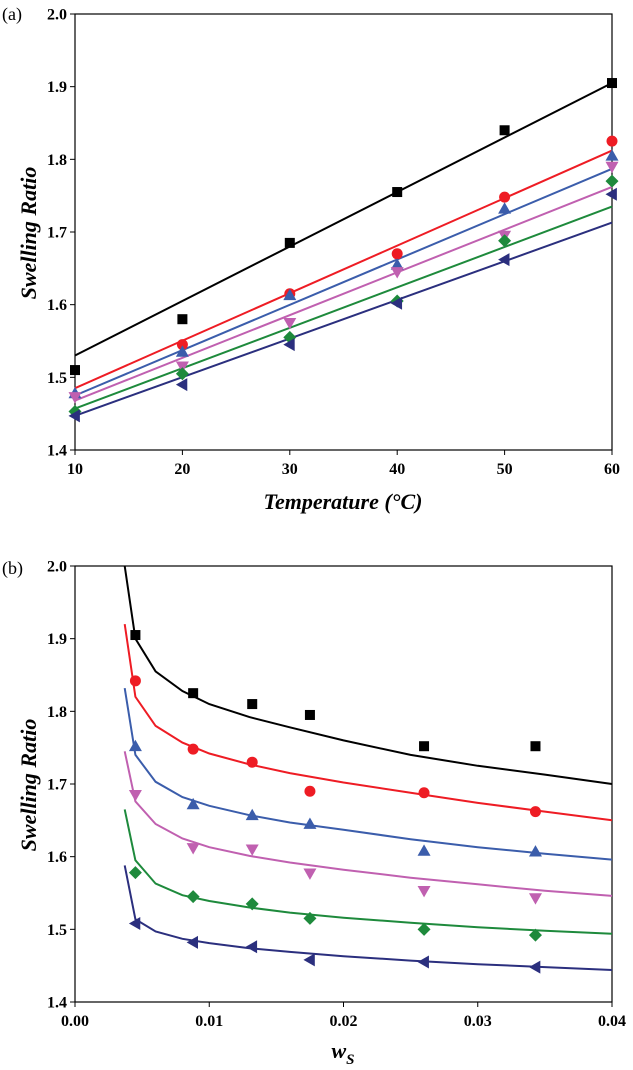  I want to click on panel-b-x-tick-label: 0.03, so click(478, 1021).